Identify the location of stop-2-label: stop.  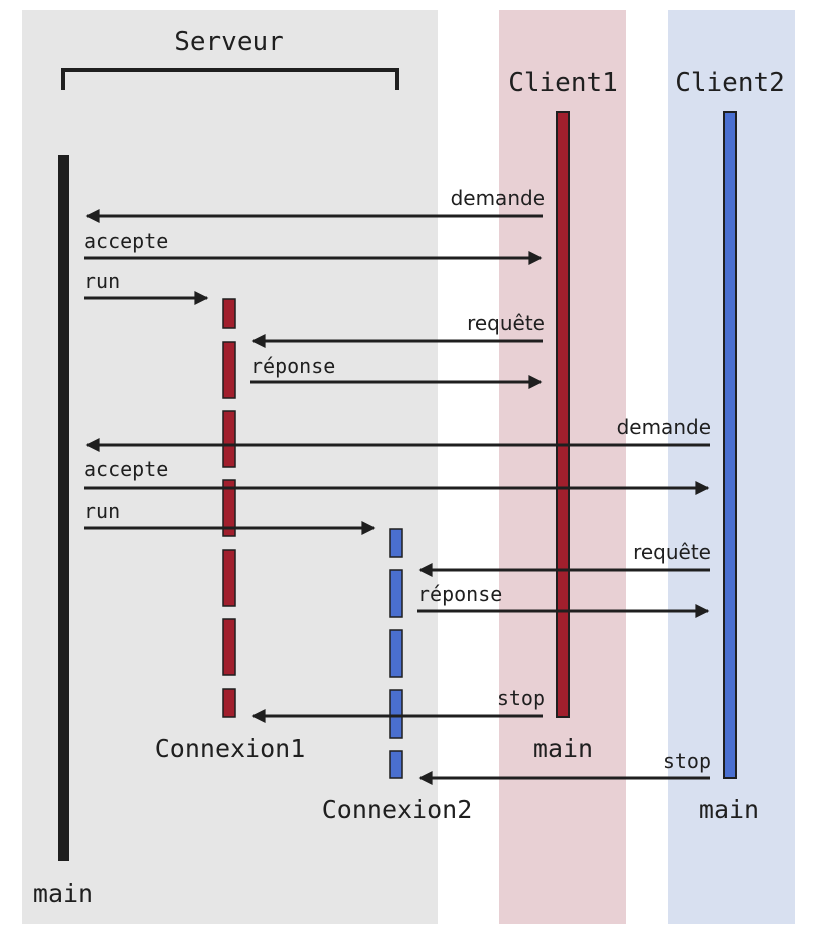
(687, 761).